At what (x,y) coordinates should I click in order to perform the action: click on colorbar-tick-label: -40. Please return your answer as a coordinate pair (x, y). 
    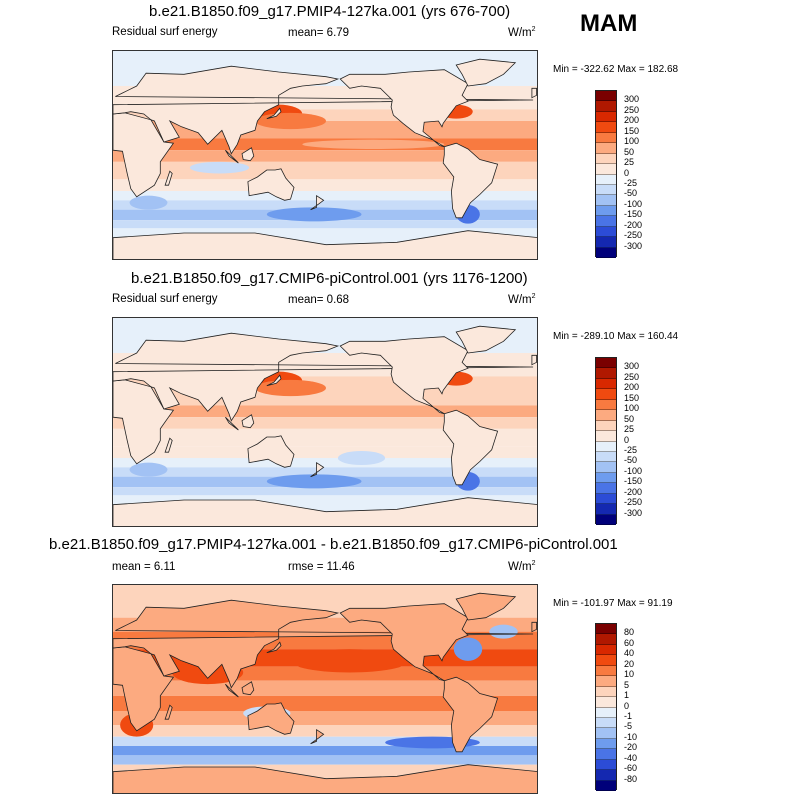
    Looking at the image, I should click on (631, 757).